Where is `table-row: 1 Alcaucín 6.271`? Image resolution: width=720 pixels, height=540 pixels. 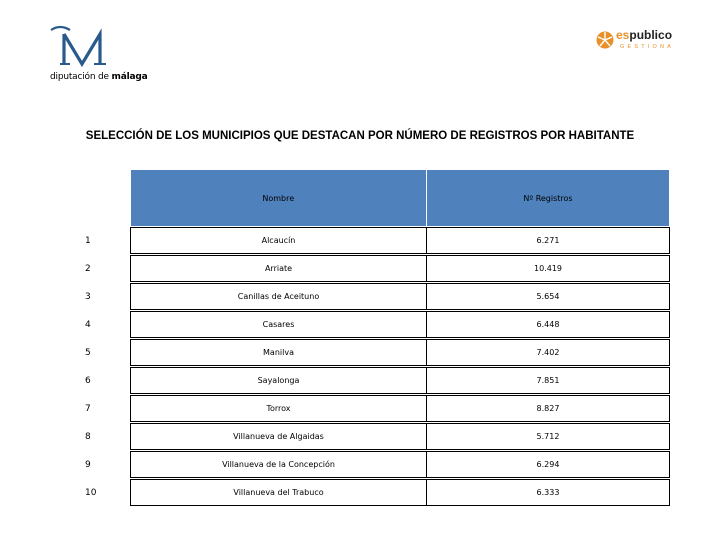 table-row: 1 Alcaucín 6.271 is located at coordinates (370, 240).